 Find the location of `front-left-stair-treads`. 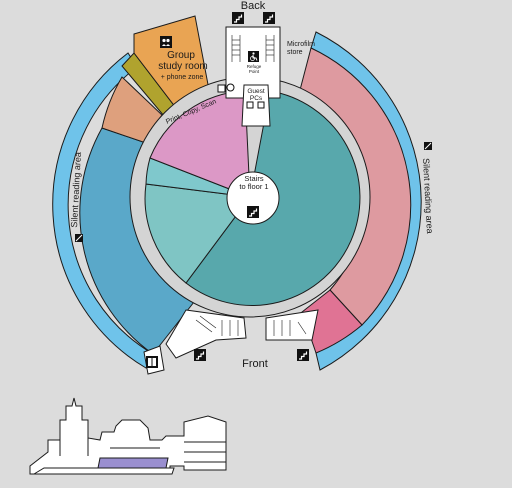

front-left-stair-treads is located at coordinates (217, 325).